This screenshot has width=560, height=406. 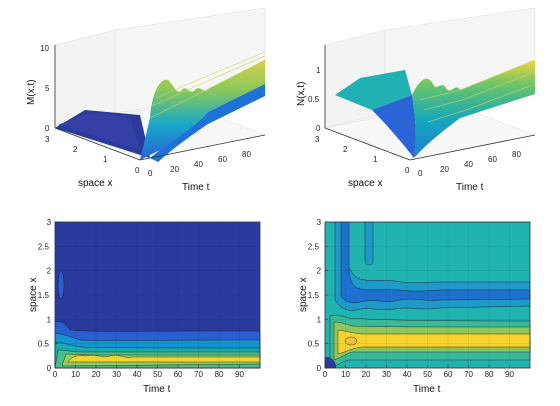 I want to click on m-contour-xticks: 0 10 20 30 40 50 60 70 80 90, so click(x=149, y=374).